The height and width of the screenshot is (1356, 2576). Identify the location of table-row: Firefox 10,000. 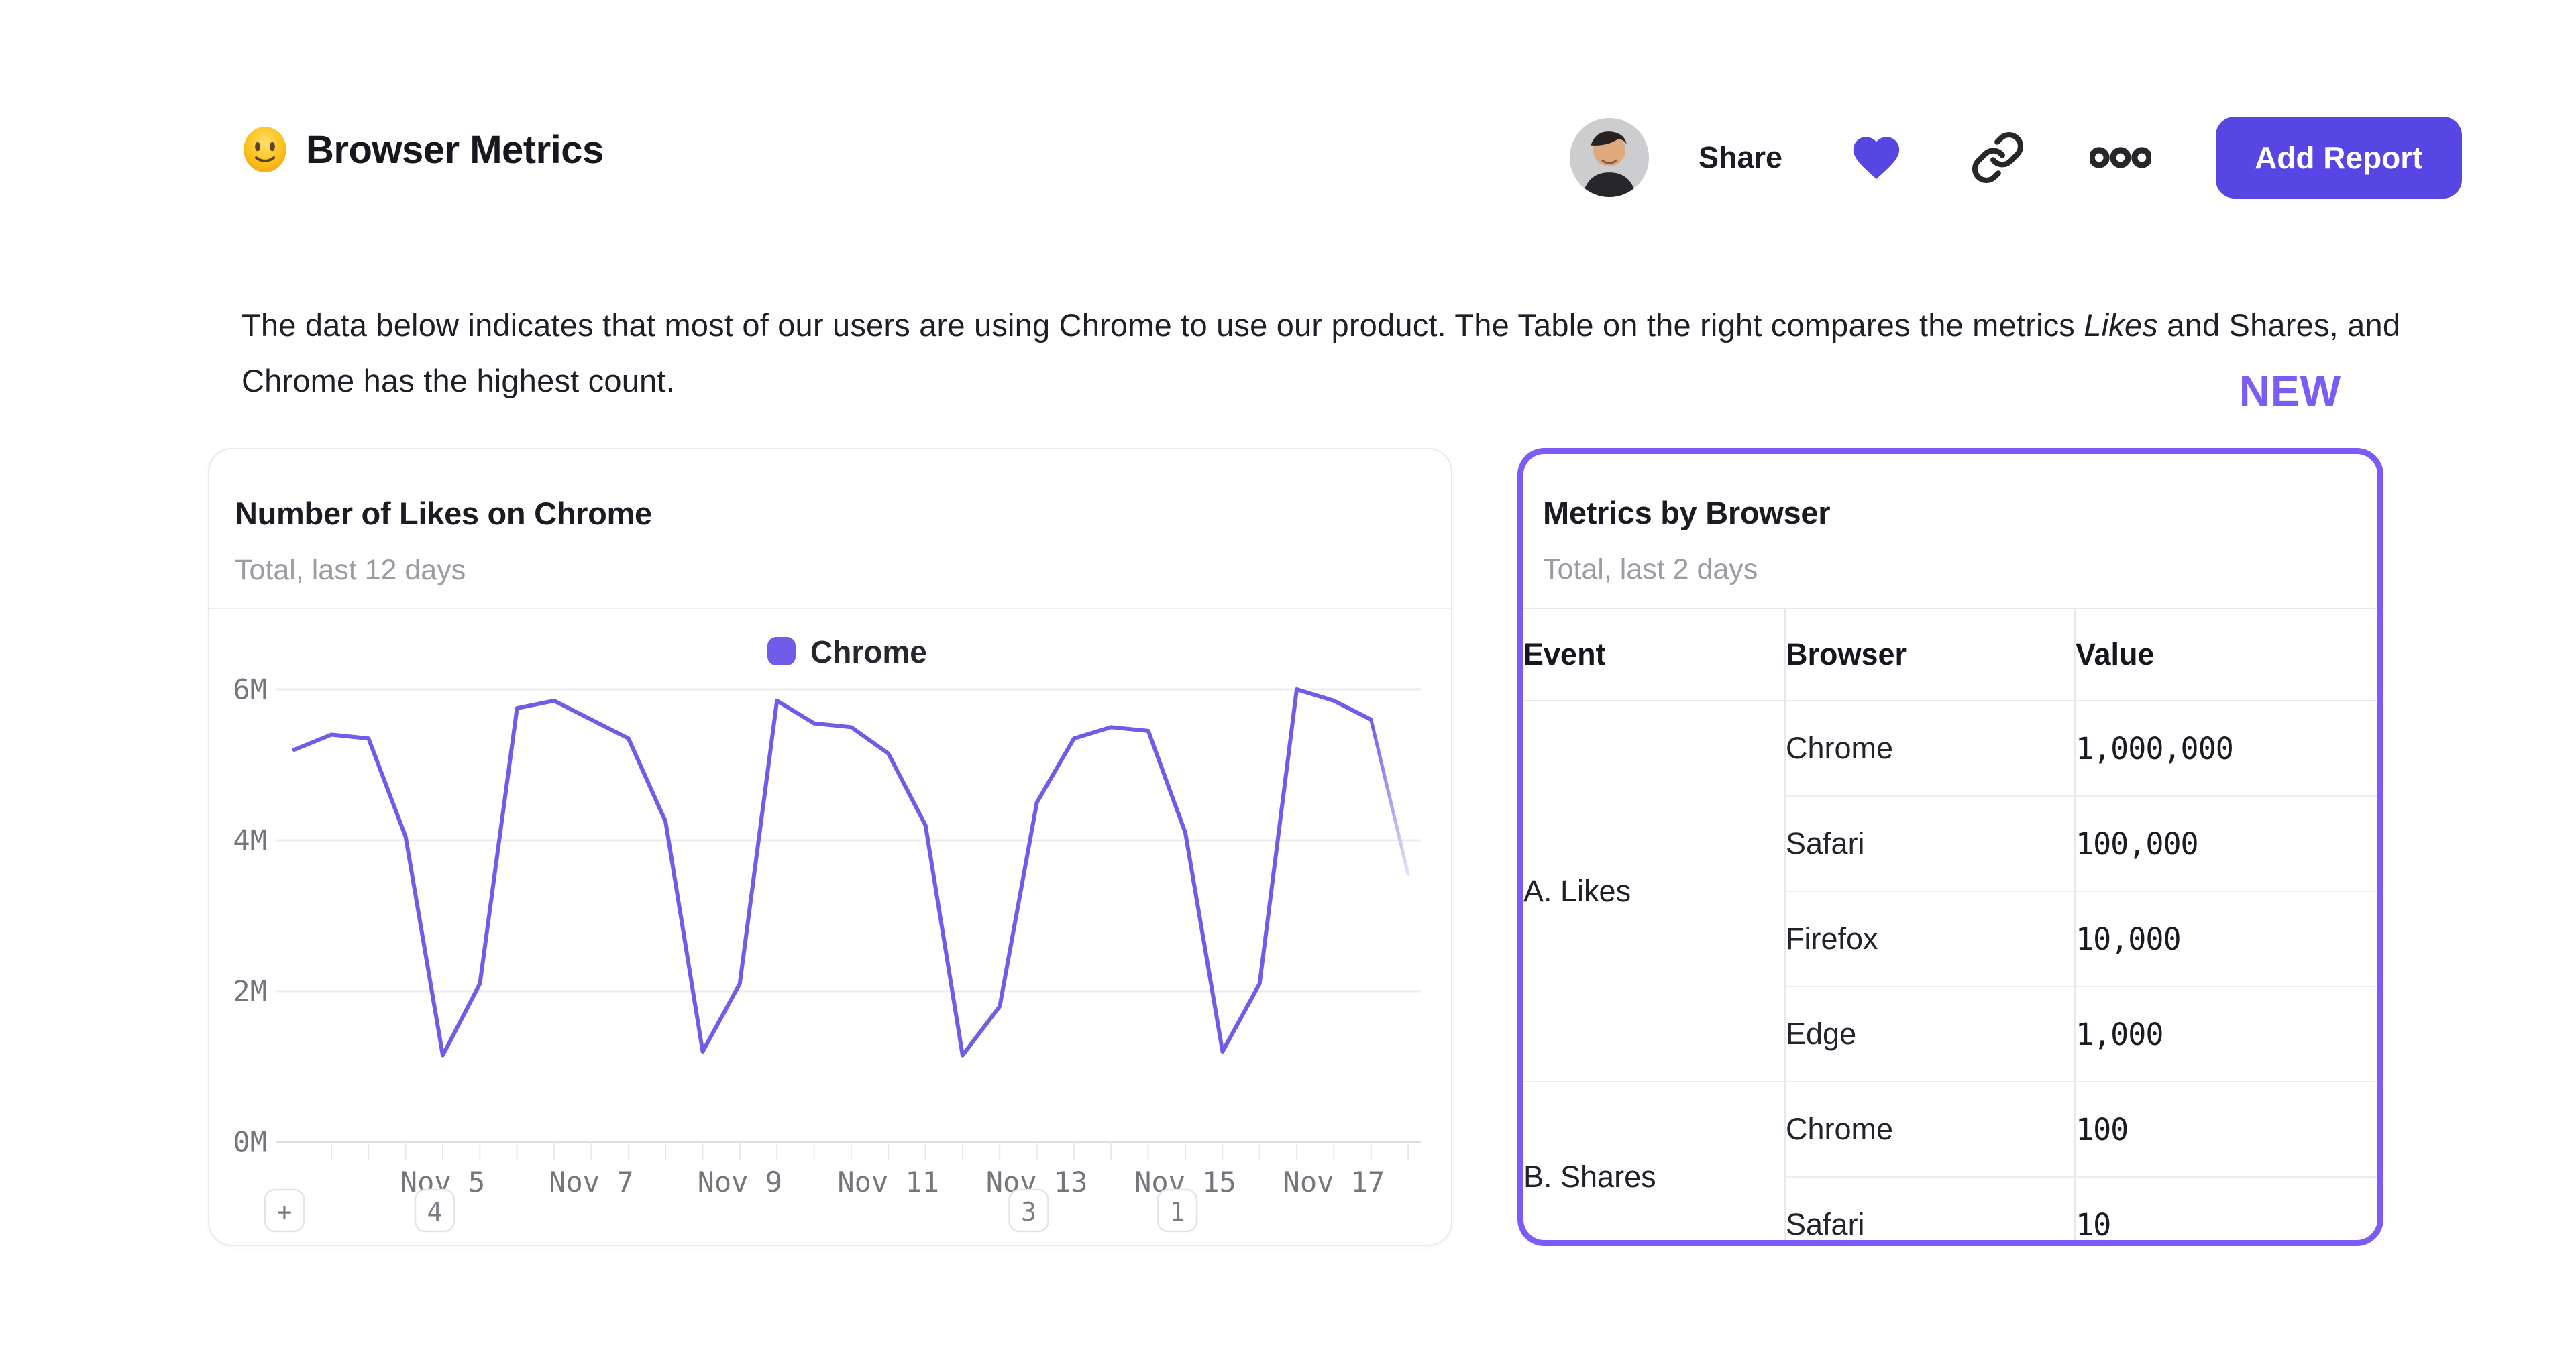
(1950, 938).